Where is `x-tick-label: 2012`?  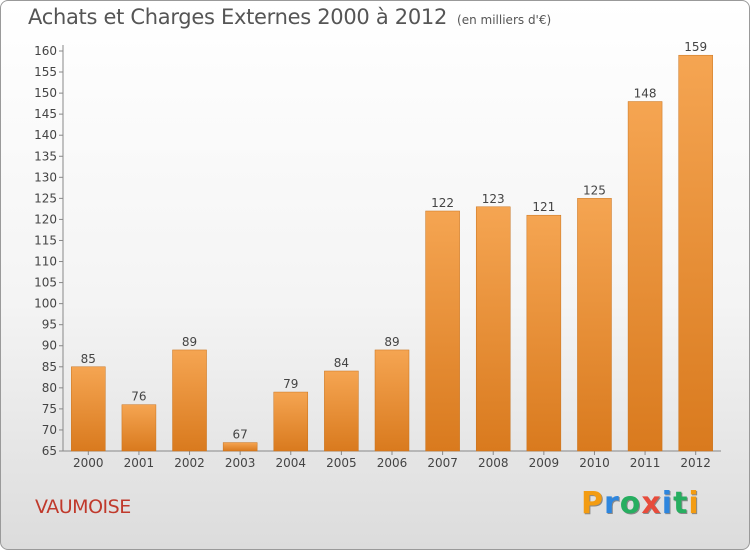
x-tick-label: 2012 is located at coordinates (695, 463).